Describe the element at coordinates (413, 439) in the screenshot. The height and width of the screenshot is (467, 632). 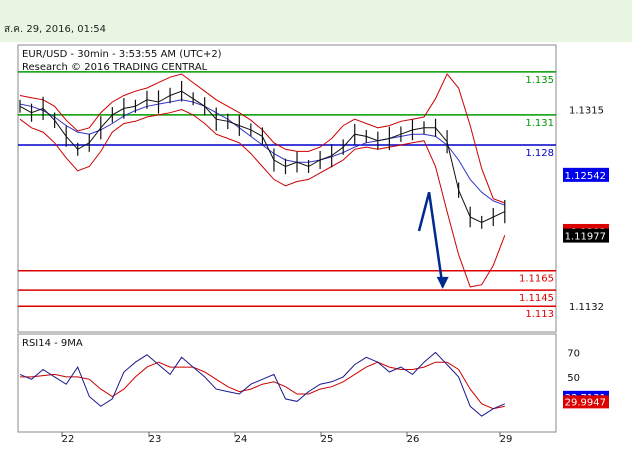
I see `x-tick-label-4: 26` at that location.